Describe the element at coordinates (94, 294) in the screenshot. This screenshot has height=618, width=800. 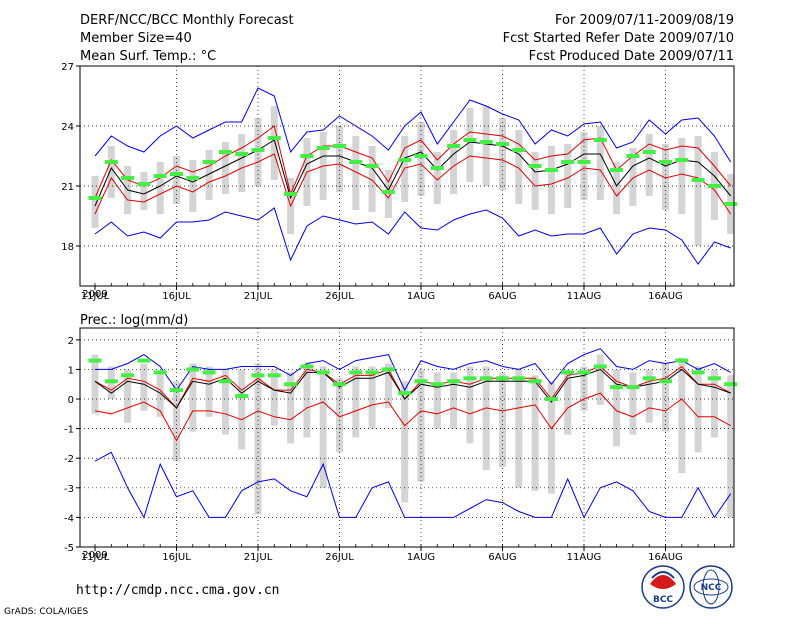
I see `x-year-label: 2009` at that location.